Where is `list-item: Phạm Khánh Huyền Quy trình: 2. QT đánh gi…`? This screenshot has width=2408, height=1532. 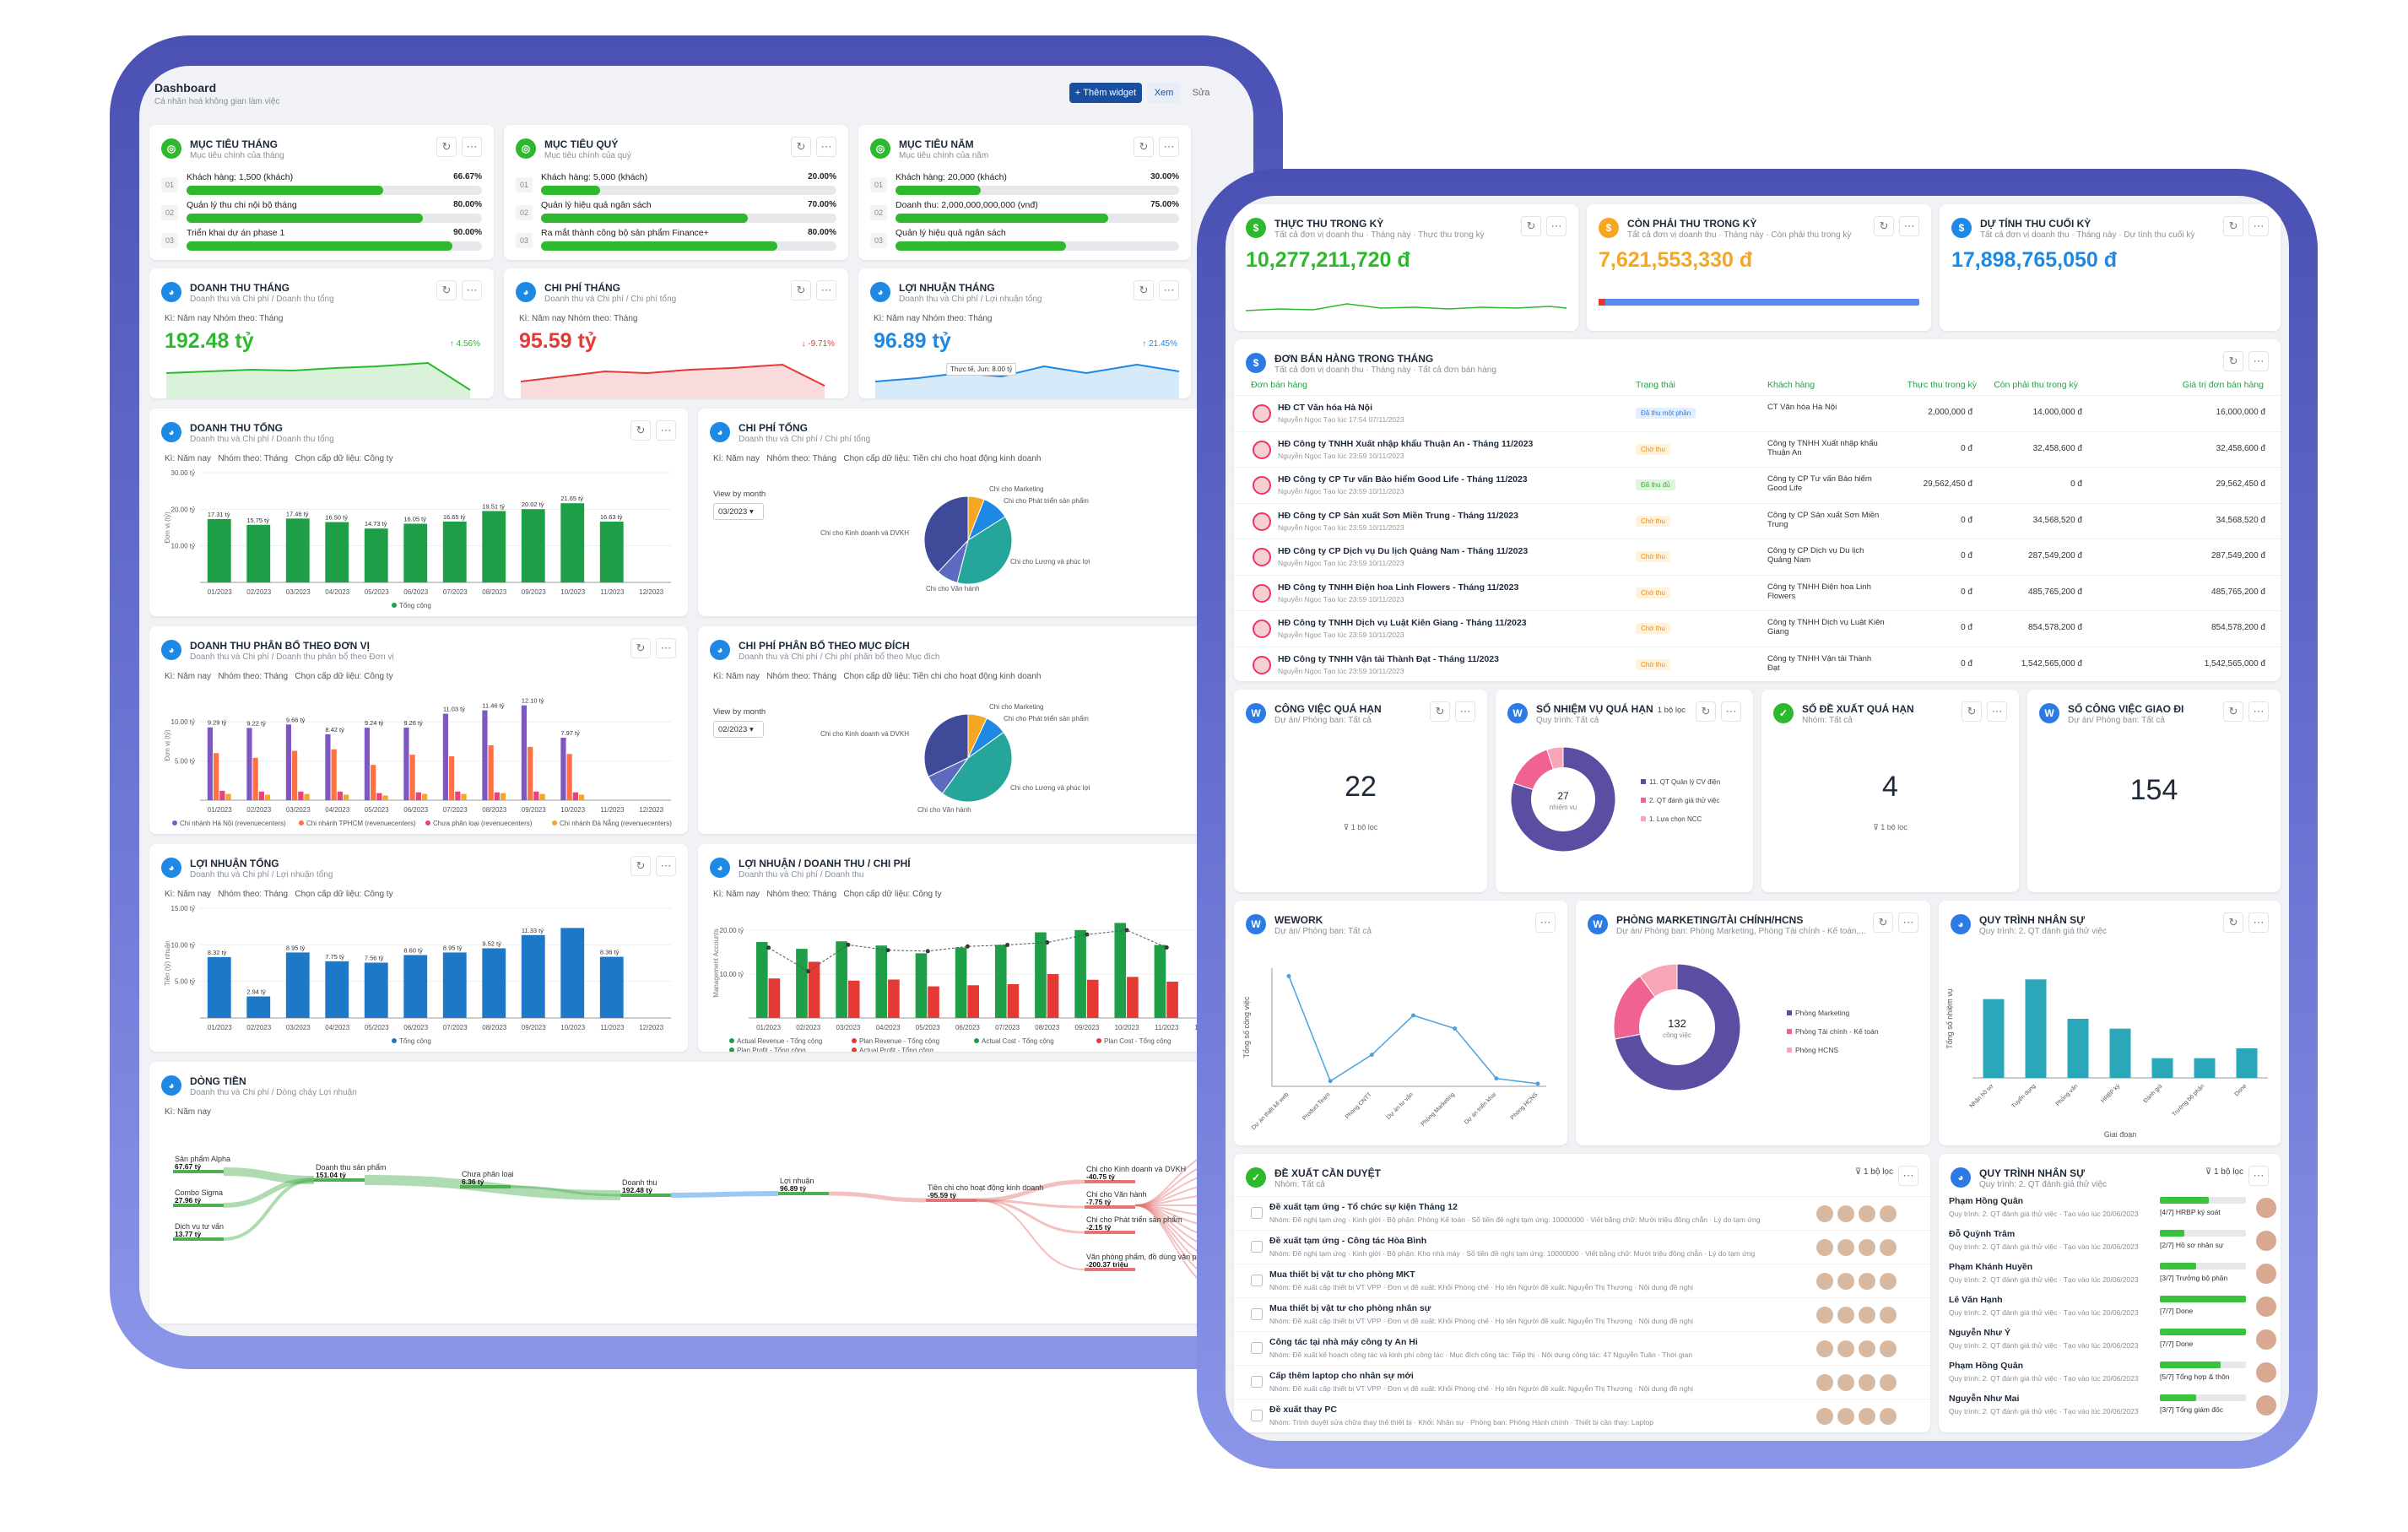
list-item: Phạm Khánh Huyền Quy trình: 2. QT đánh gi… is located at coordinates (2110, 1276).